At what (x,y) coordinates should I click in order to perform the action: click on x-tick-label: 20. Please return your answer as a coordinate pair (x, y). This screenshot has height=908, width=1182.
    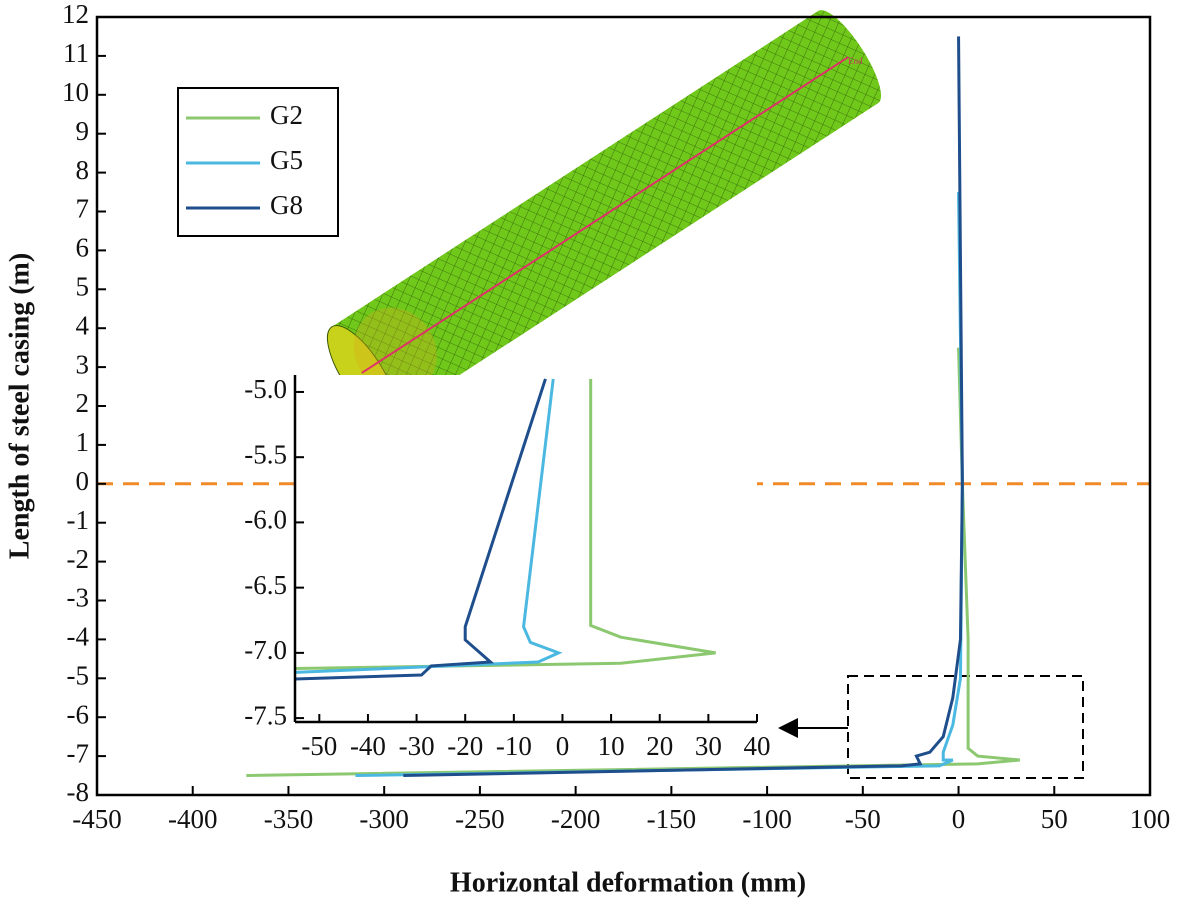
    Looking at the image, I should click on (659, 746).